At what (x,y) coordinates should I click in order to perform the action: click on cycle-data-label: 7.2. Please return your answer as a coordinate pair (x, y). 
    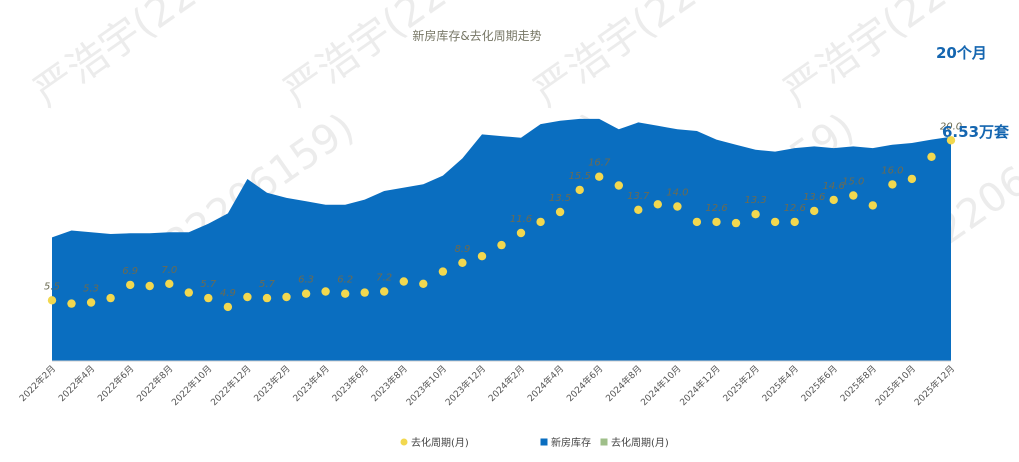
    Looking at the image, I should click on (384, 278).